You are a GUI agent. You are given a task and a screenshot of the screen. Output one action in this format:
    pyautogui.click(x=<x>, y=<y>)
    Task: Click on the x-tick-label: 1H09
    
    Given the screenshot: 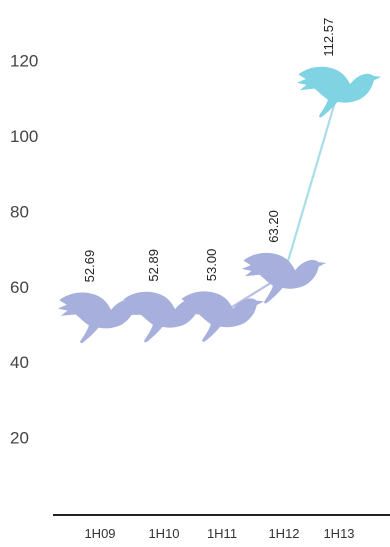 What is the action you would take?
    pyautogui.click(x=99, y=533)
    